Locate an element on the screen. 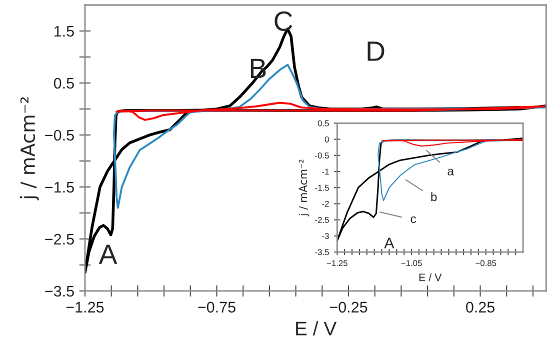  y-tick-label: -2 is located at coordinates (325, 203).